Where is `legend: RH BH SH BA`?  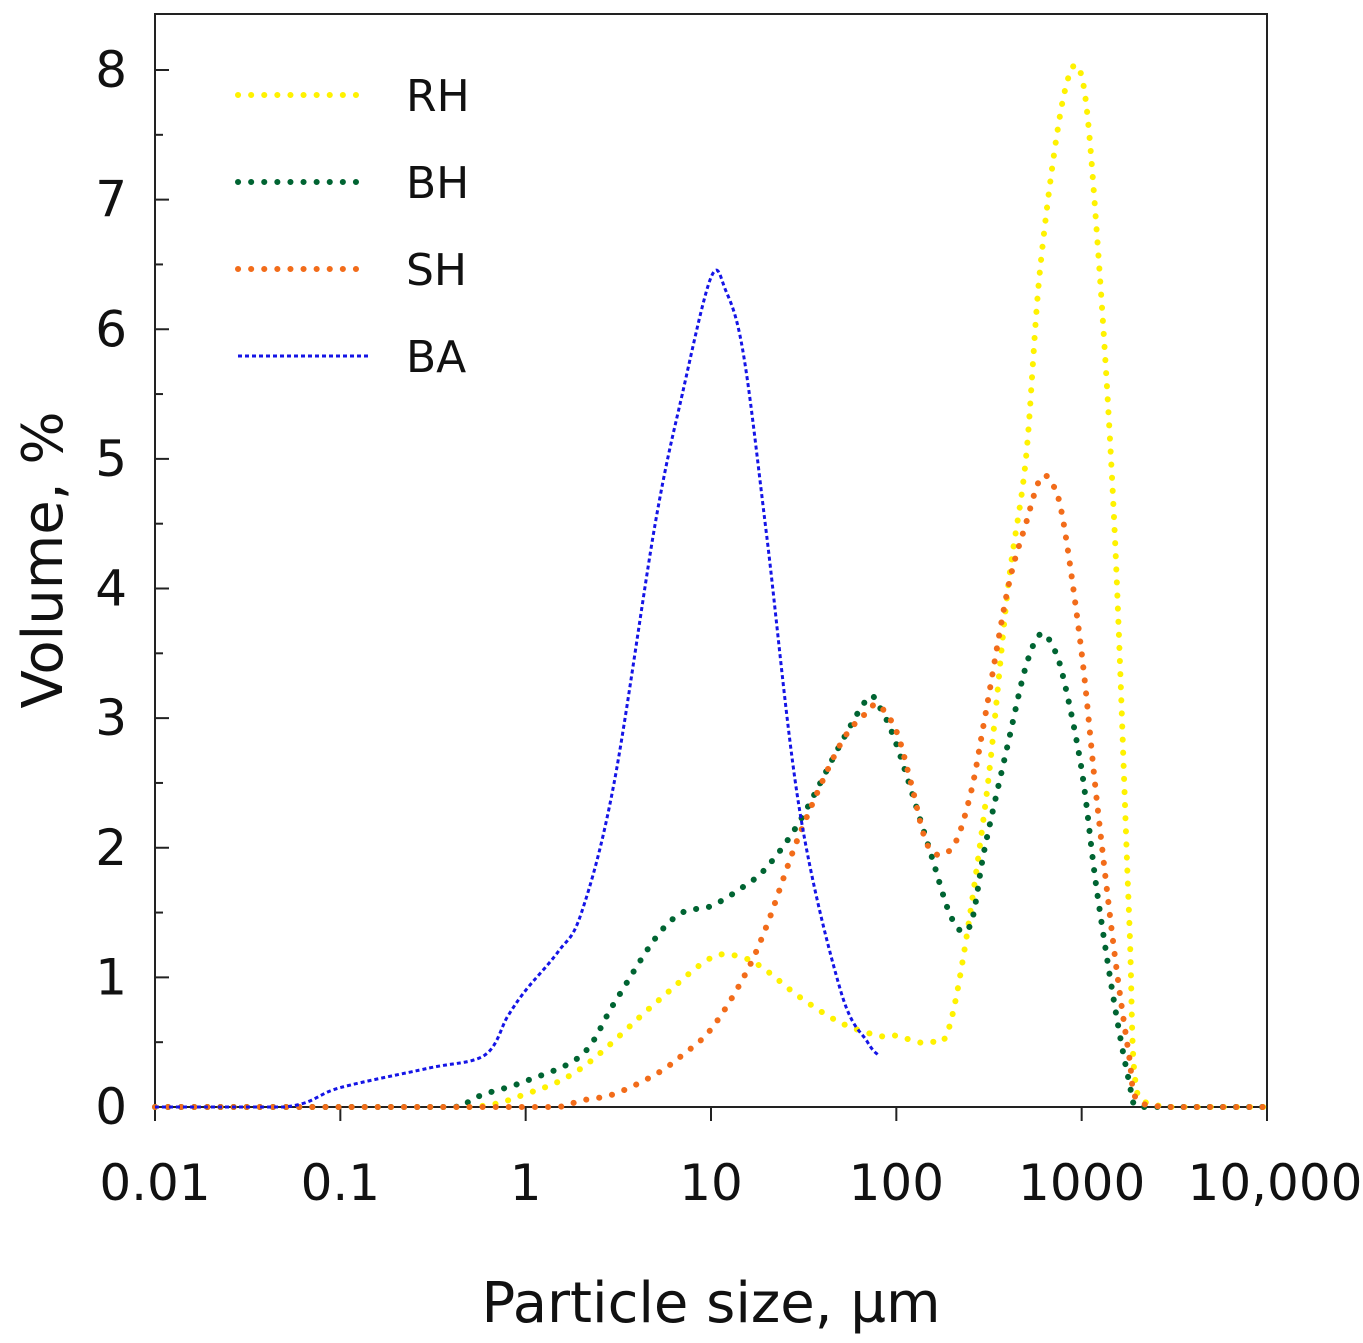
legend: RH BH SH BA is located at coordinates (352, 227).